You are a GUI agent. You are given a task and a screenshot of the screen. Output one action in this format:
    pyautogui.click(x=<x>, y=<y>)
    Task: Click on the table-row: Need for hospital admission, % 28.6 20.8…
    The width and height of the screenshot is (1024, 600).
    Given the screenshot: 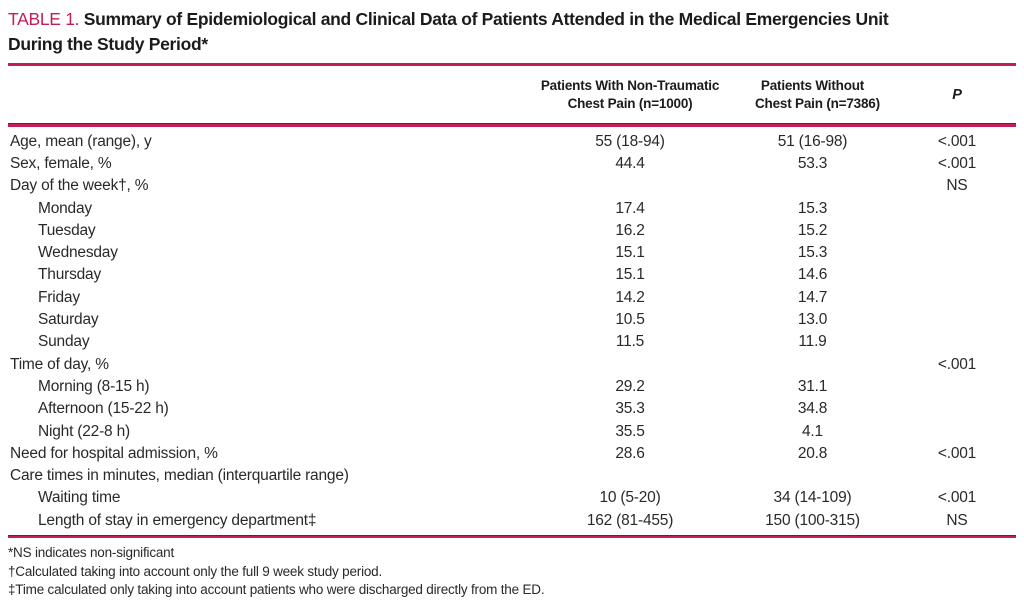 What is the action you would take?
    pyautogui.click(x=512, y=454)
    